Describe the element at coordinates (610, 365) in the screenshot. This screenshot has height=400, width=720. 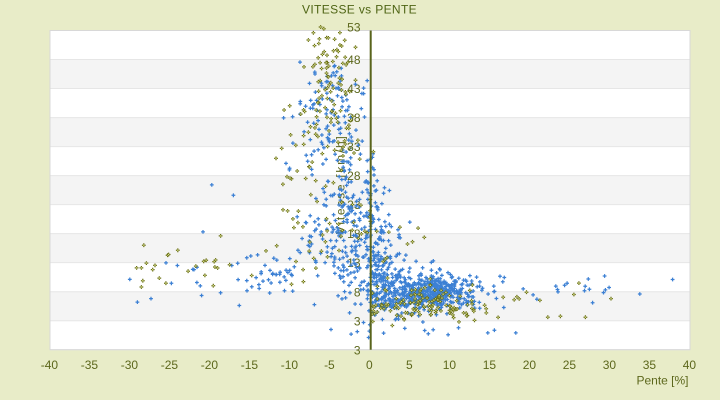
I see `svg-text: 30` at that location.